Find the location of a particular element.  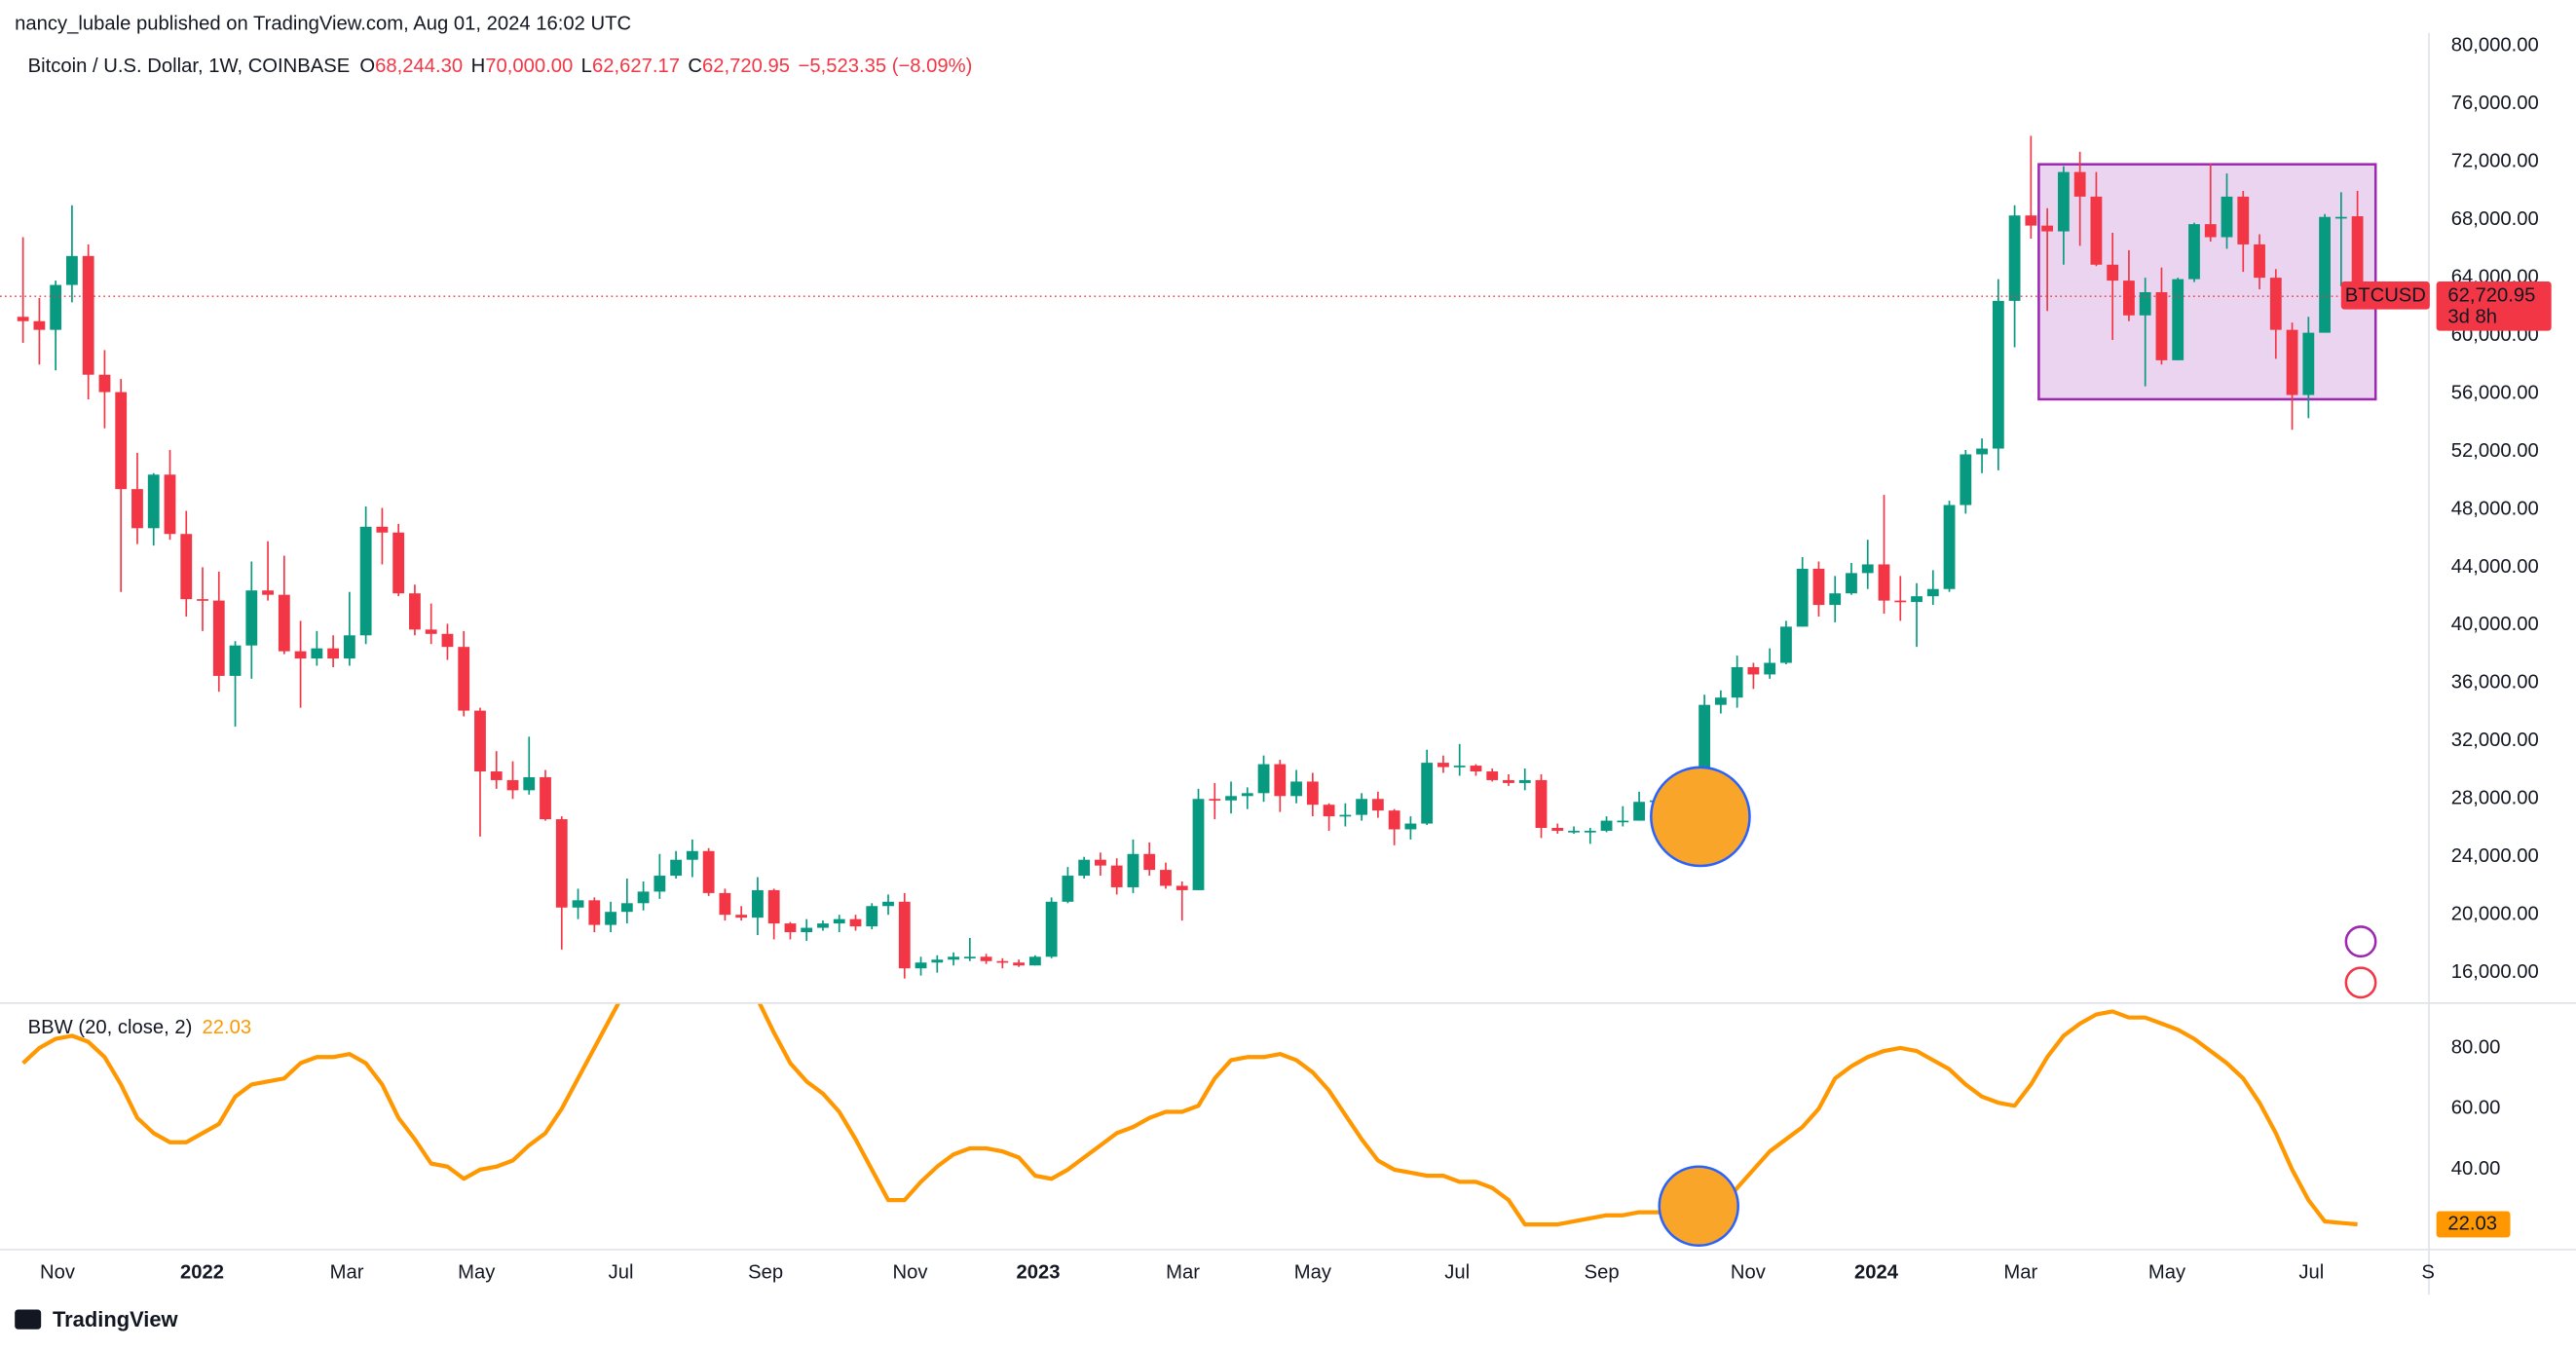

y-tick-label: 32,000.00 is located at coordinates (2495, 740).